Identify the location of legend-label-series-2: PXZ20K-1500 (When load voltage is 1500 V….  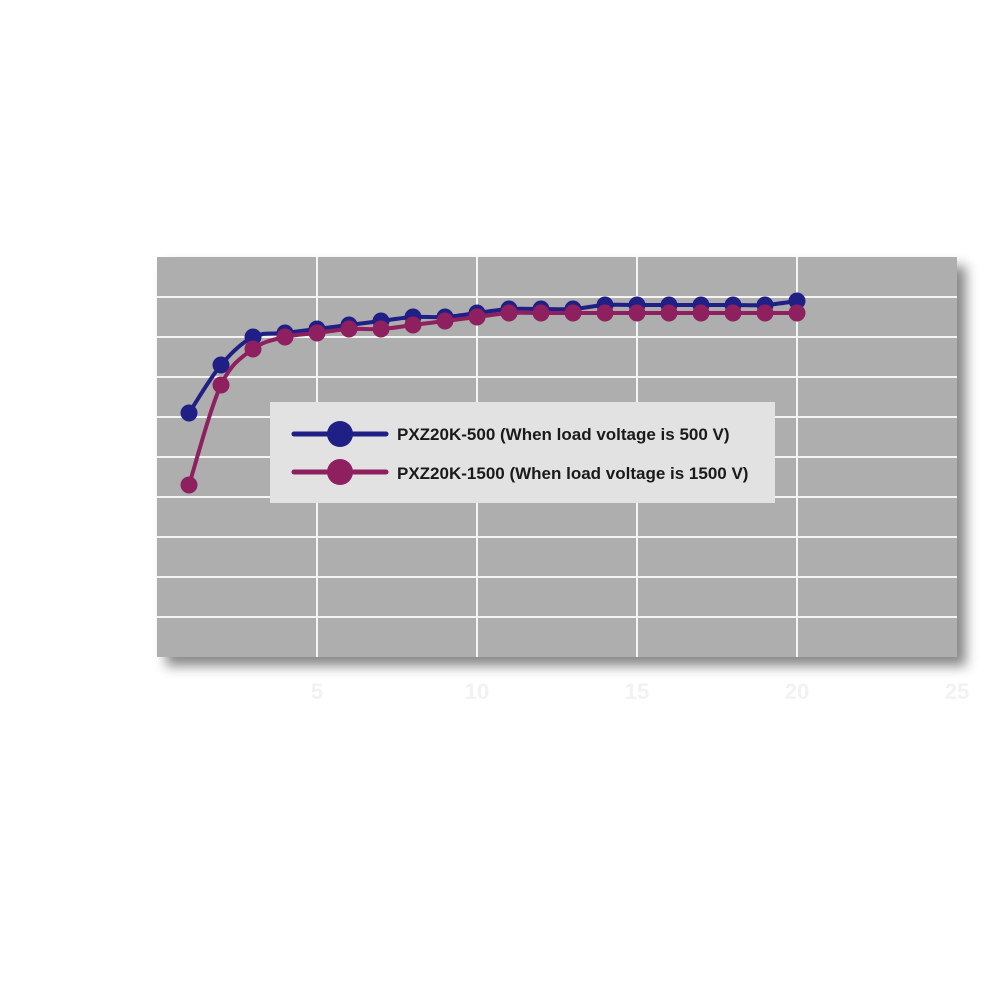
(572, 473).